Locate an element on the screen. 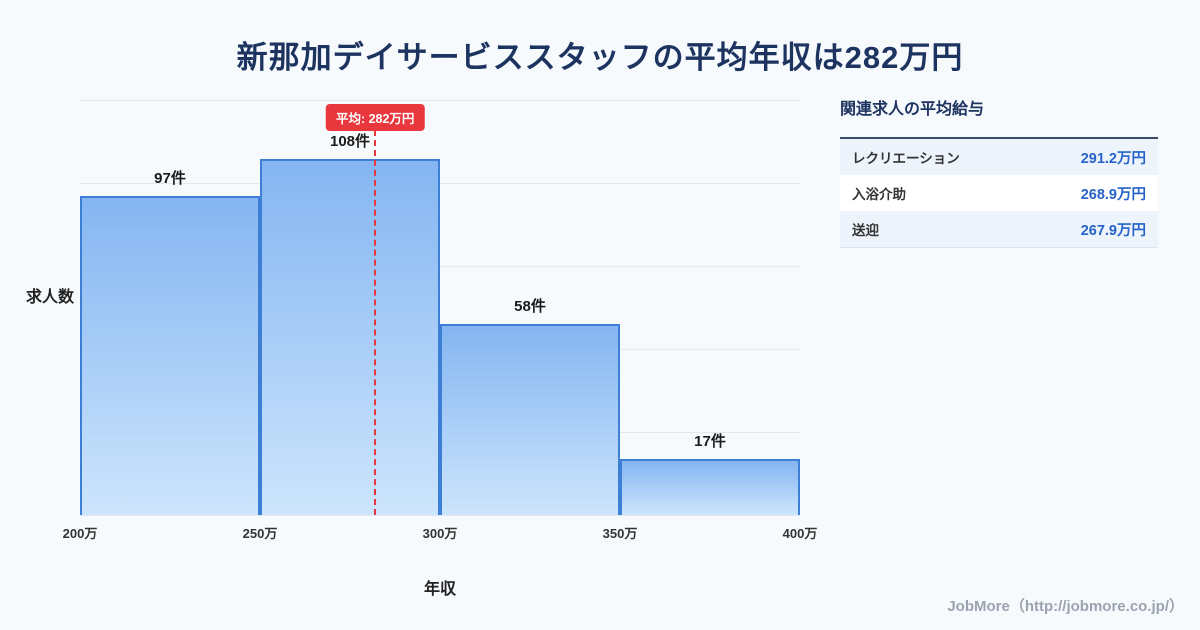 Image resolution: width=1200 pixels, height=630 pixels. x-tick: 300万 is located at coordinates (440, 533).